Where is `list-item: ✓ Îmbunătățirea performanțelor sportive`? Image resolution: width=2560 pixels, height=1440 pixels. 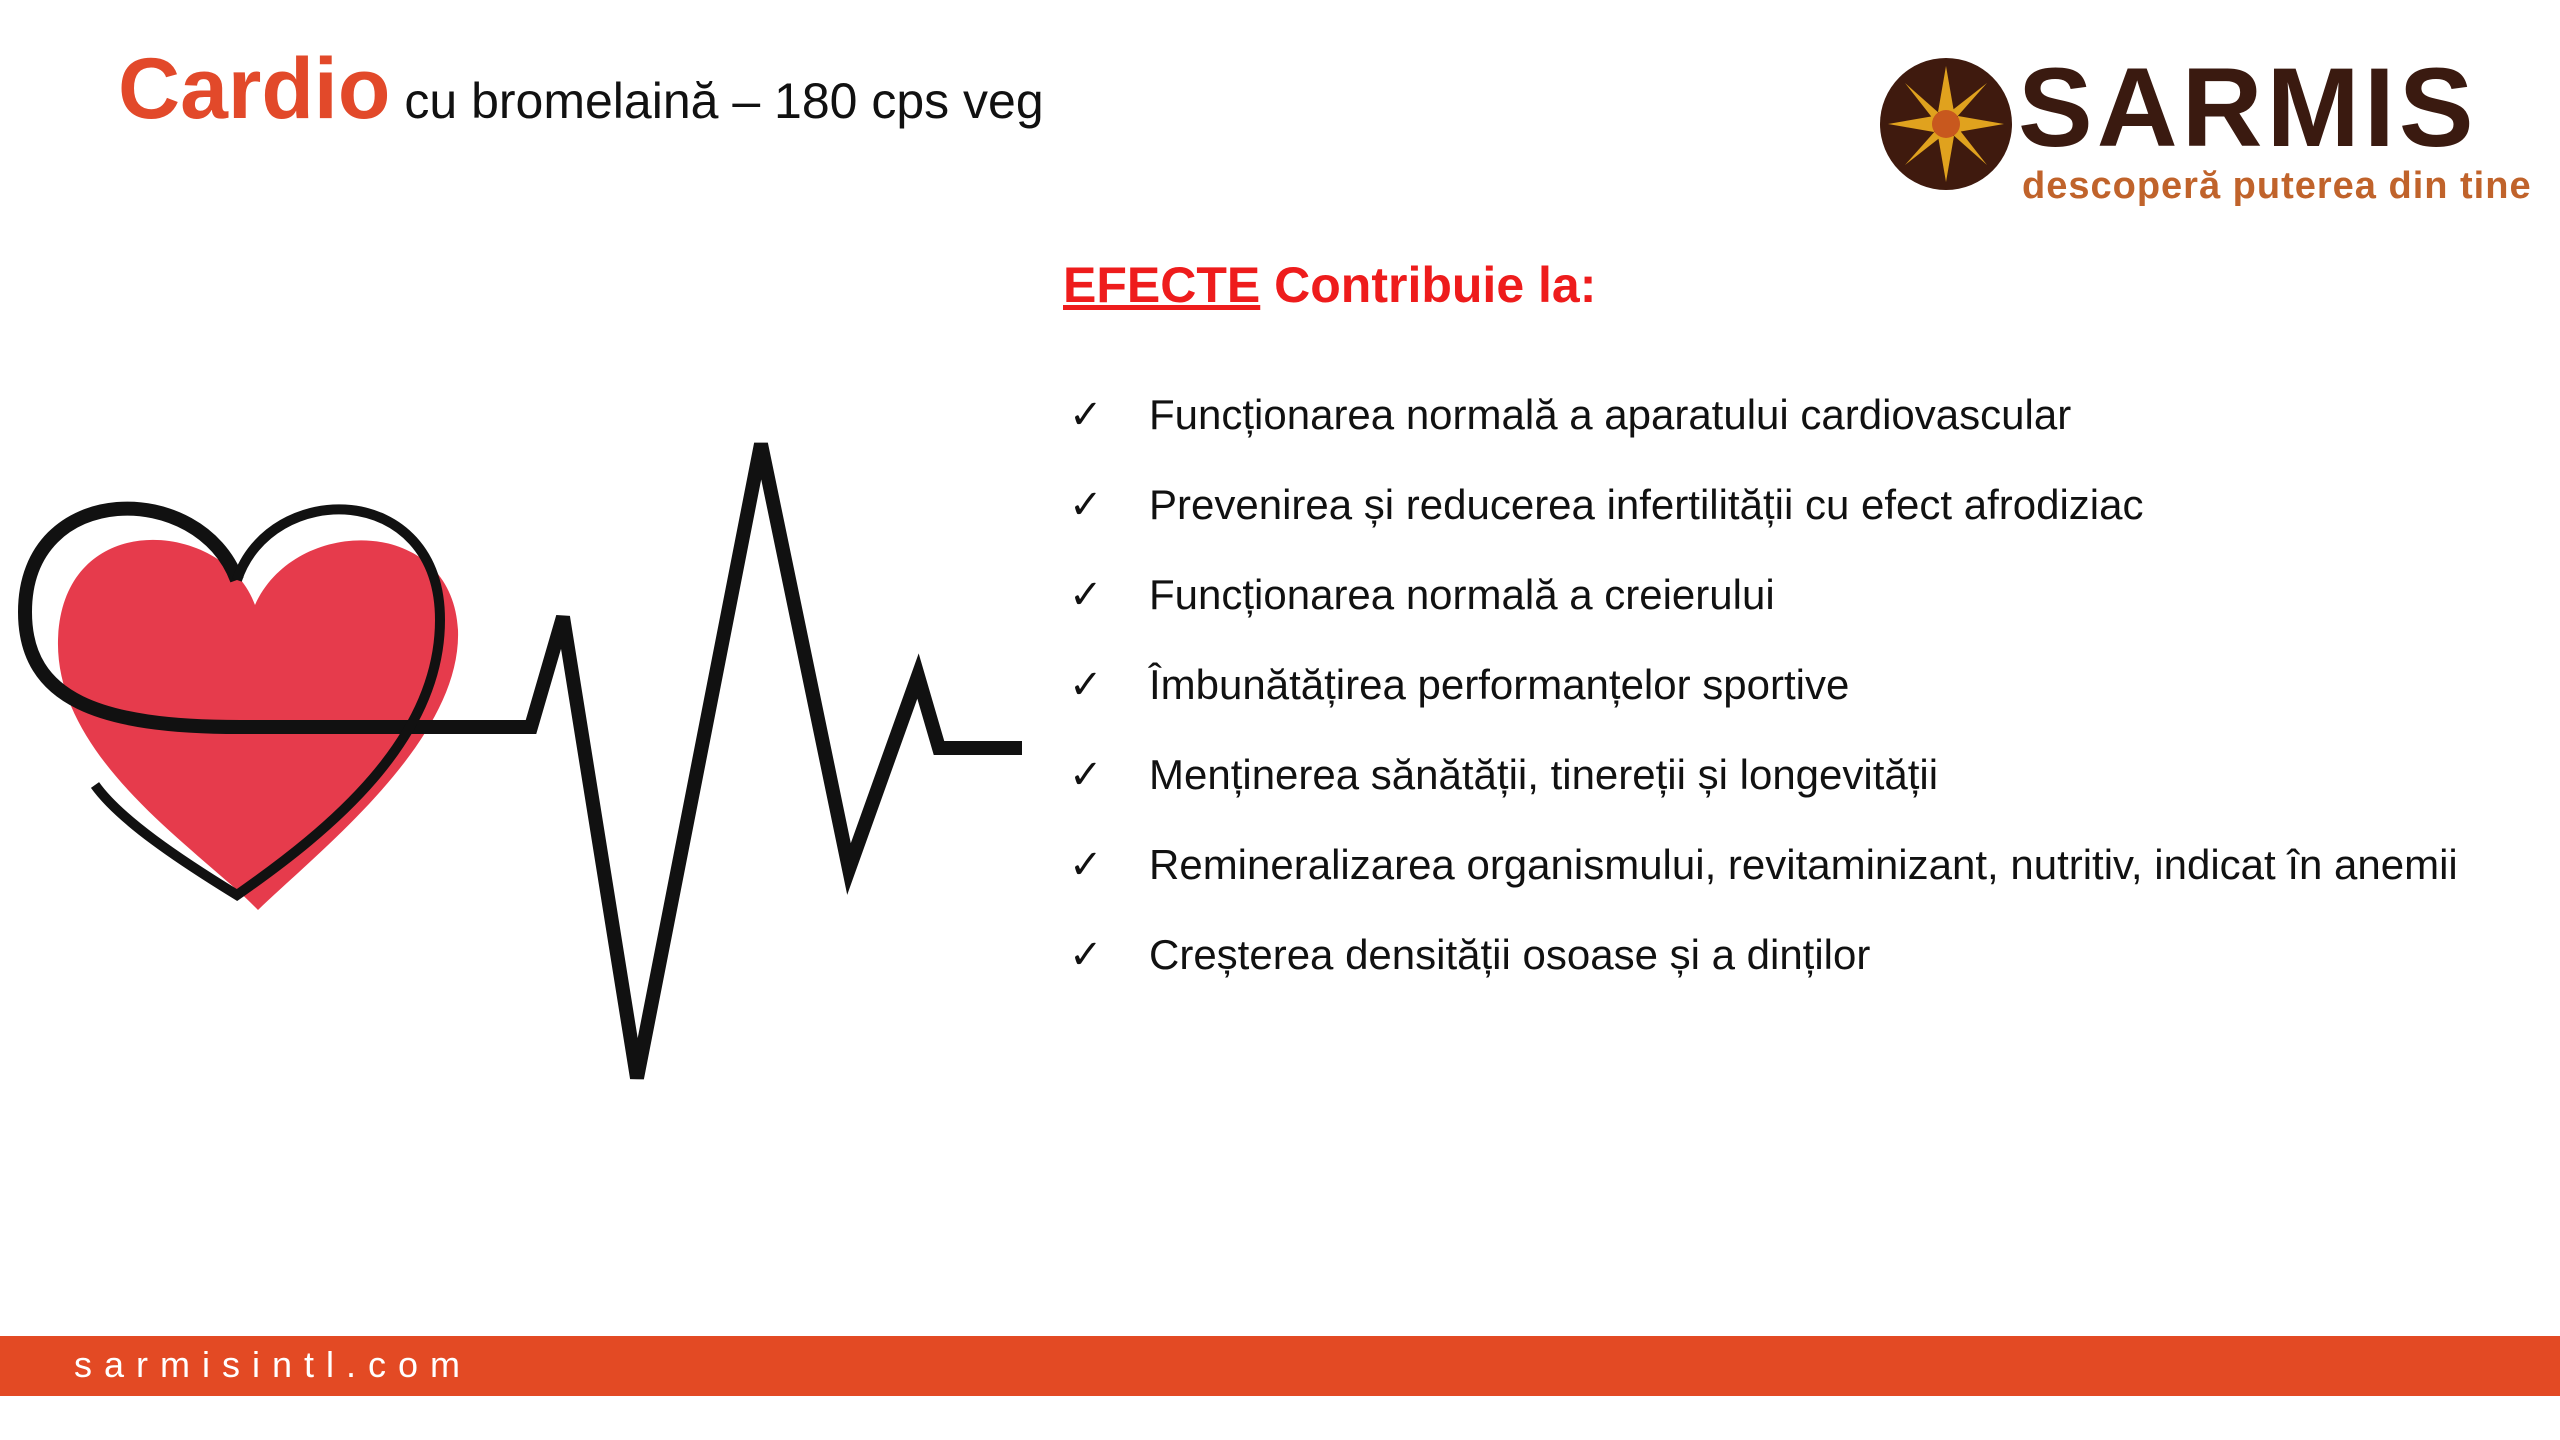 list-item: ✓ Îmbunătățirea performanțelor sportive is located at coordinates (1773, 685).